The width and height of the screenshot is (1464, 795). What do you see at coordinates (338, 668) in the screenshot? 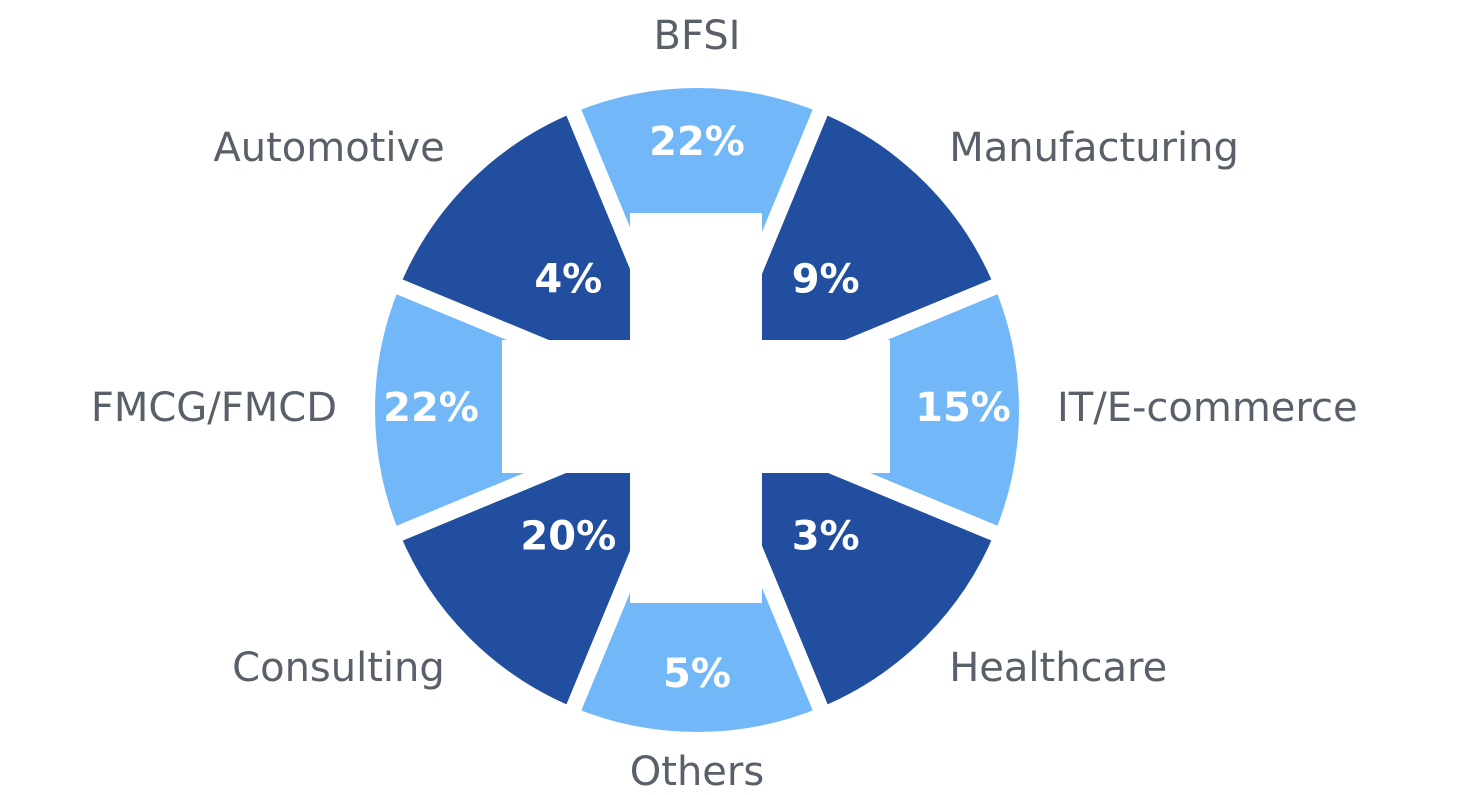
I see `category-label: Consulting` at bounding box center [338, 668].